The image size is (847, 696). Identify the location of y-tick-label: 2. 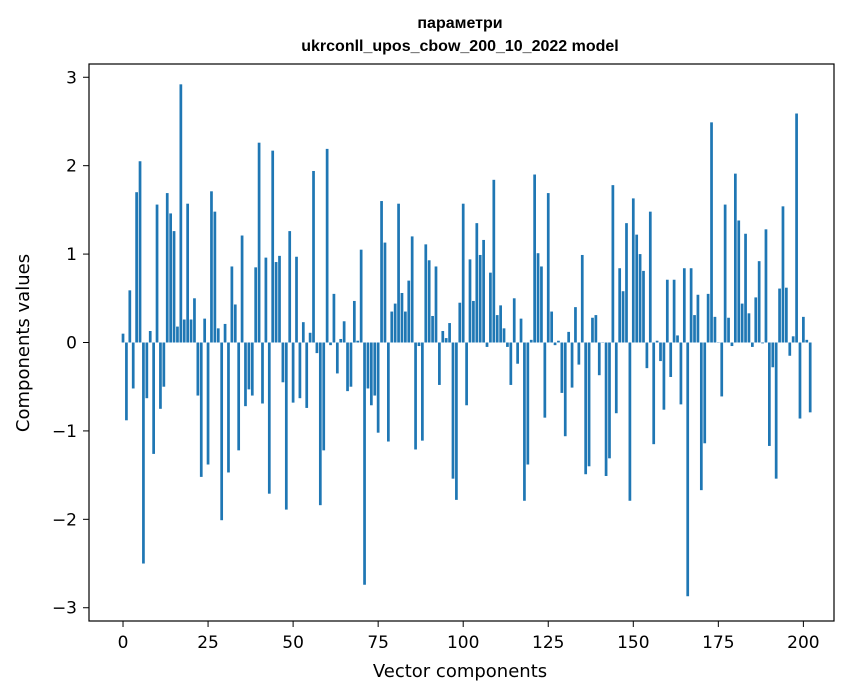
(71, 167).